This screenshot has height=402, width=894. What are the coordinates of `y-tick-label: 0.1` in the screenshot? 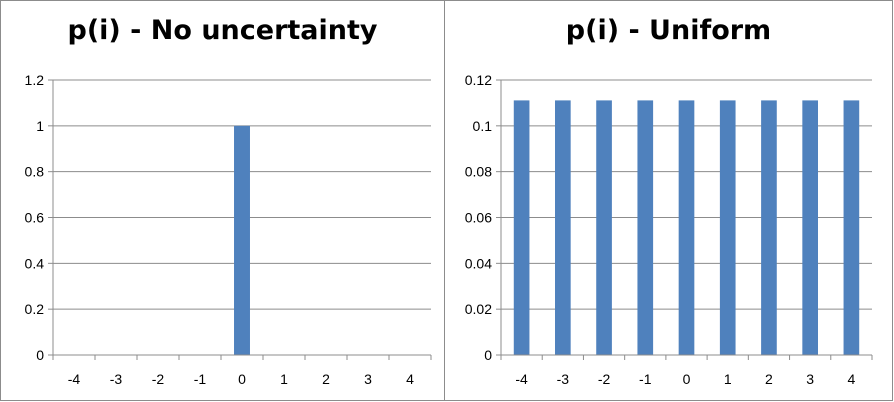 It's located at (483, 126).